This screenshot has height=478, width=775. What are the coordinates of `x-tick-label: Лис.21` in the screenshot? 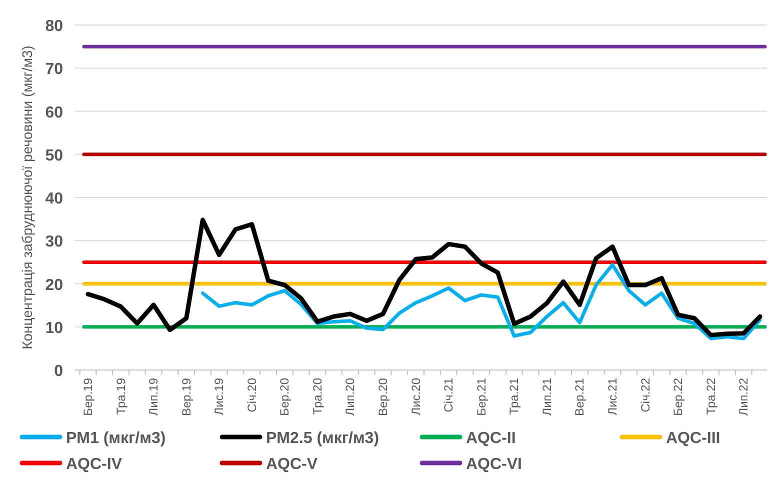 It's located at (612, 397).